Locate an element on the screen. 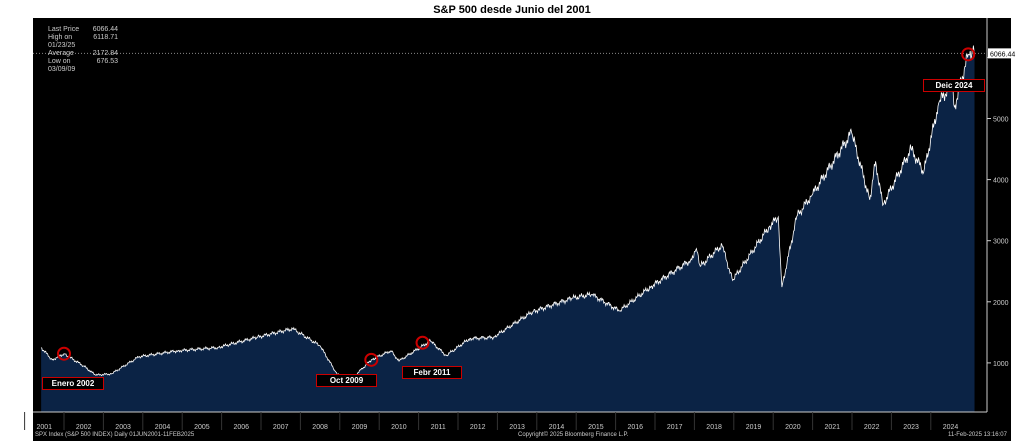 The image size is (1024, 441). annotation-label: Oct 2009 is located at coordinates (346, 380).